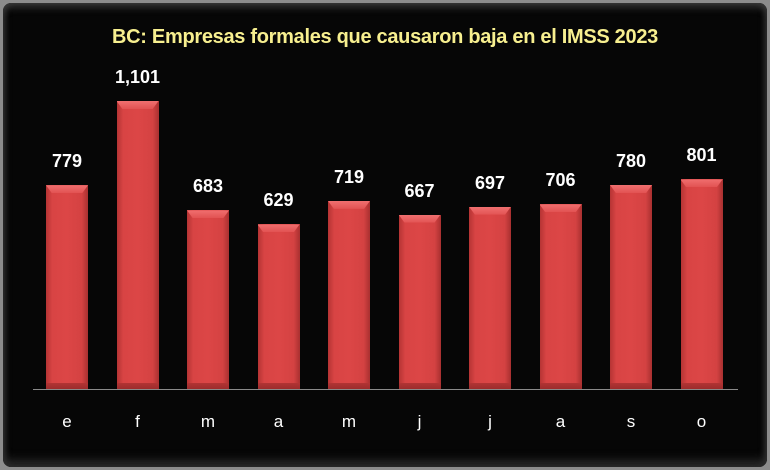 Image resolution: width=770 pixels, height=470 pixels. I want to click on data-label: 1,101, so click(137, 77).